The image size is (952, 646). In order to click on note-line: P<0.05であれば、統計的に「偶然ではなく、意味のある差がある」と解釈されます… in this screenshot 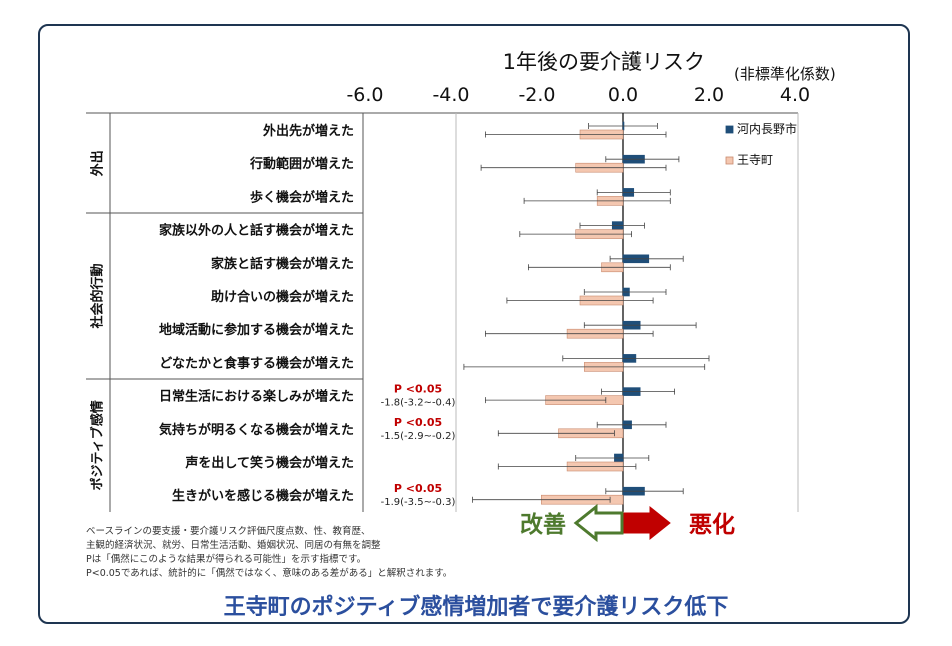, I will do `click(269, 573)`.